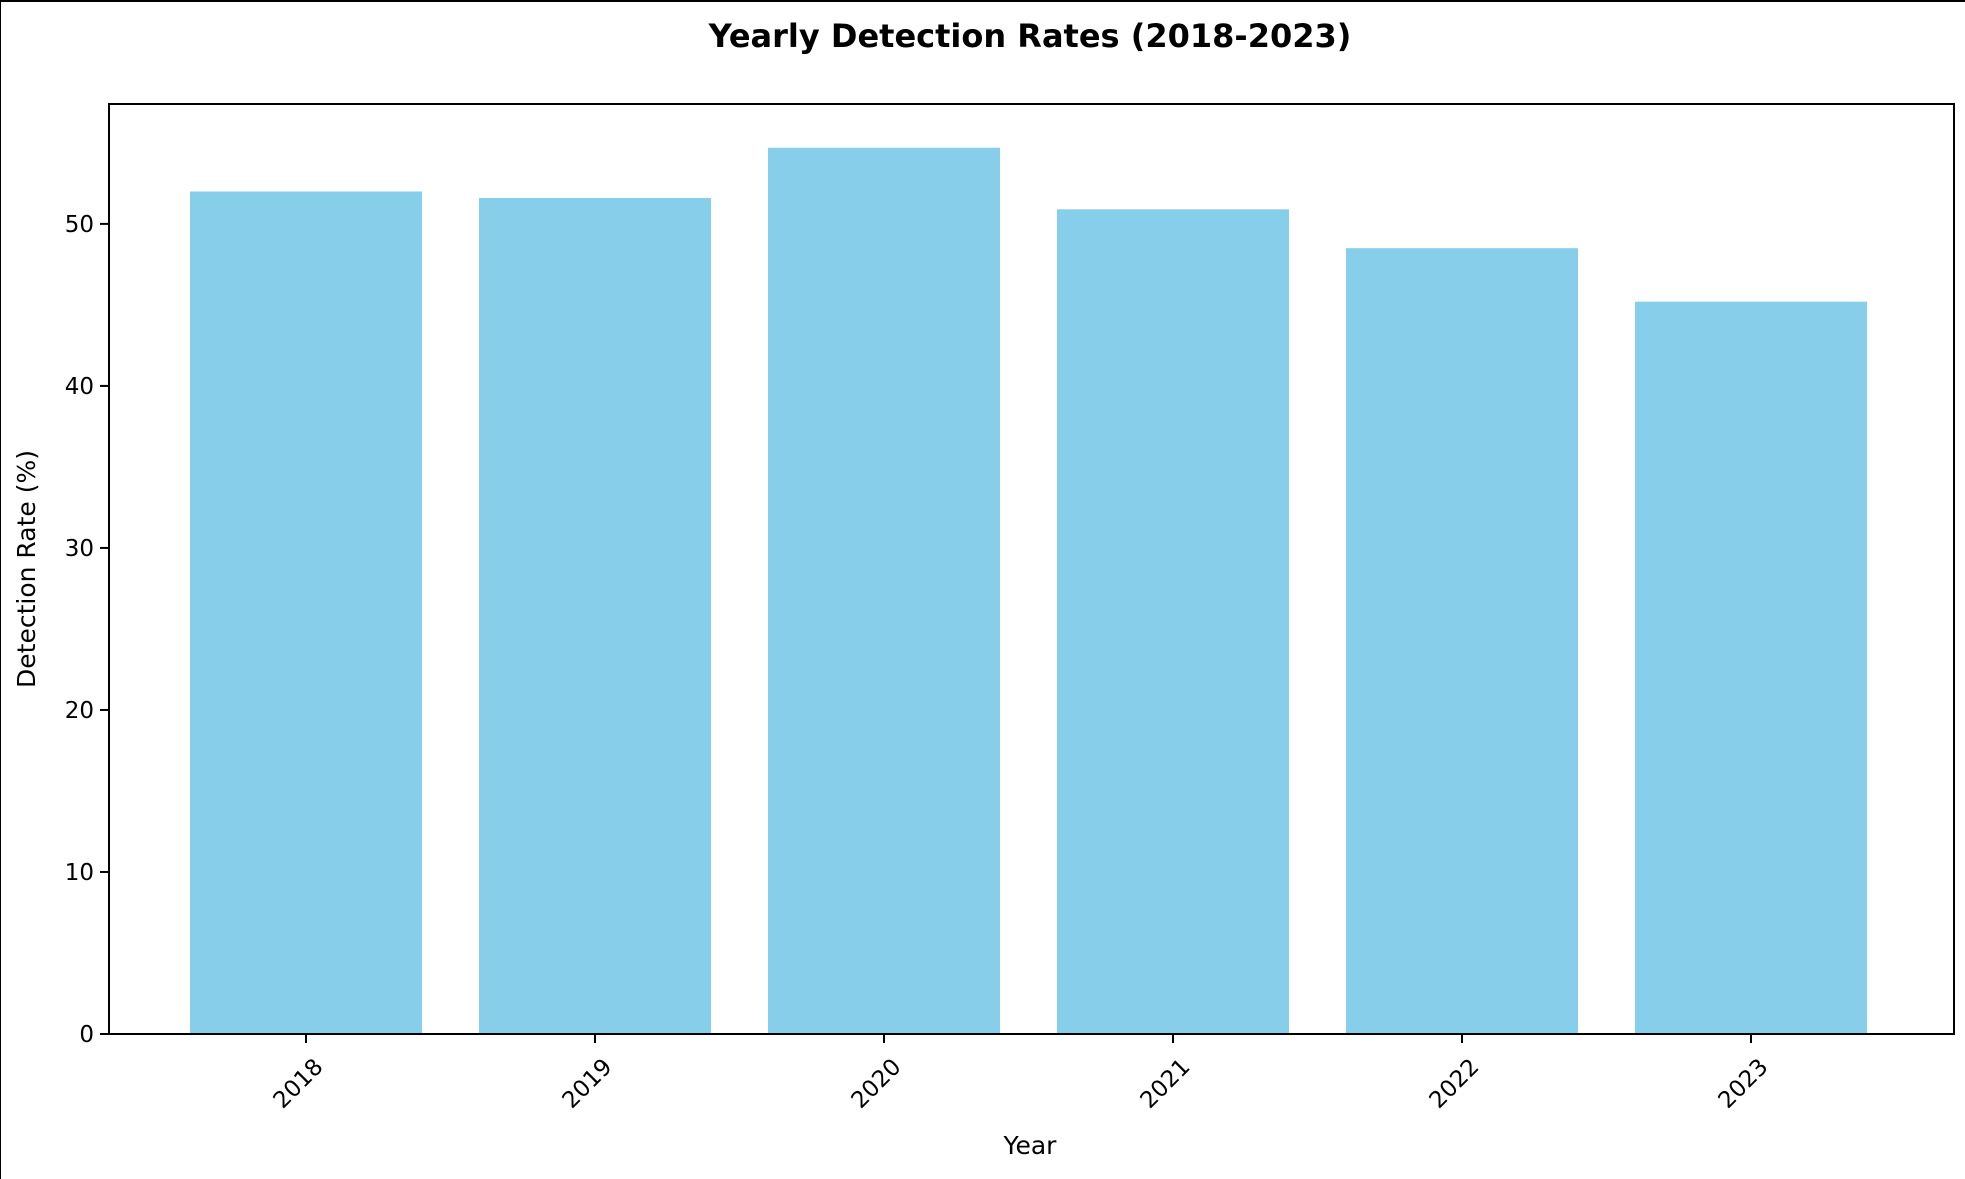  Describe the element at coordinates (0, 589) in the screenshot. I see `window-left-border` at that location.